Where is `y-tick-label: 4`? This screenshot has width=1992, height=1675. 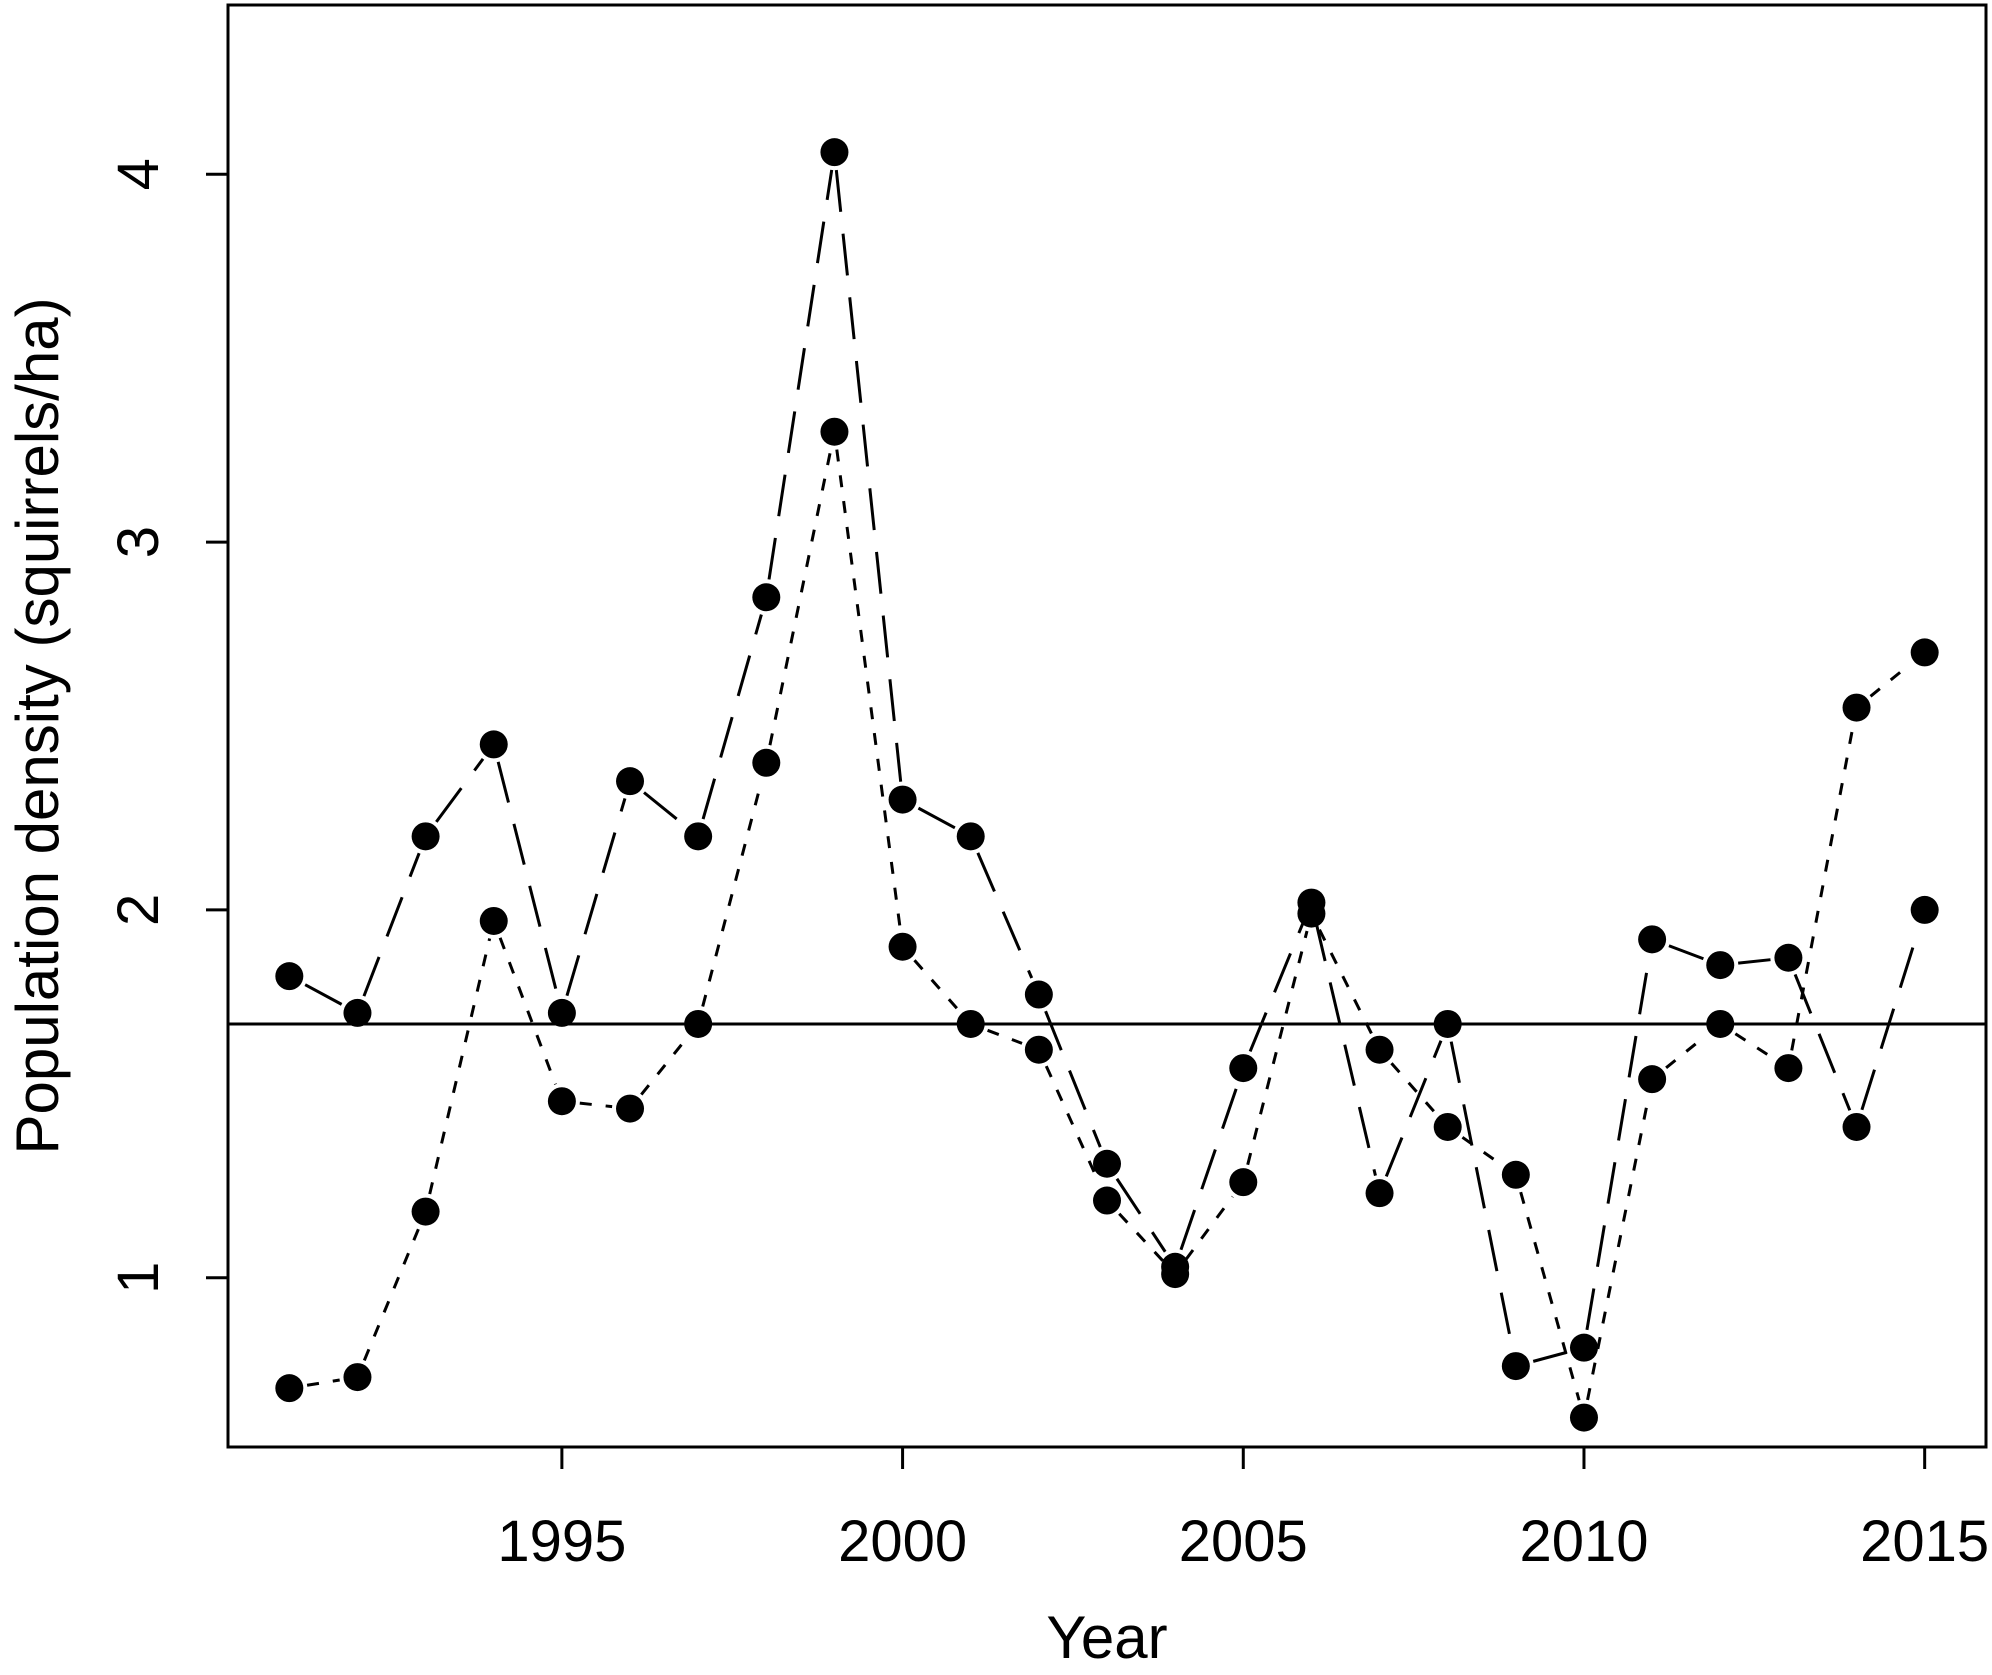 y-tick-label: 4 is located at coordinates (138, 174).